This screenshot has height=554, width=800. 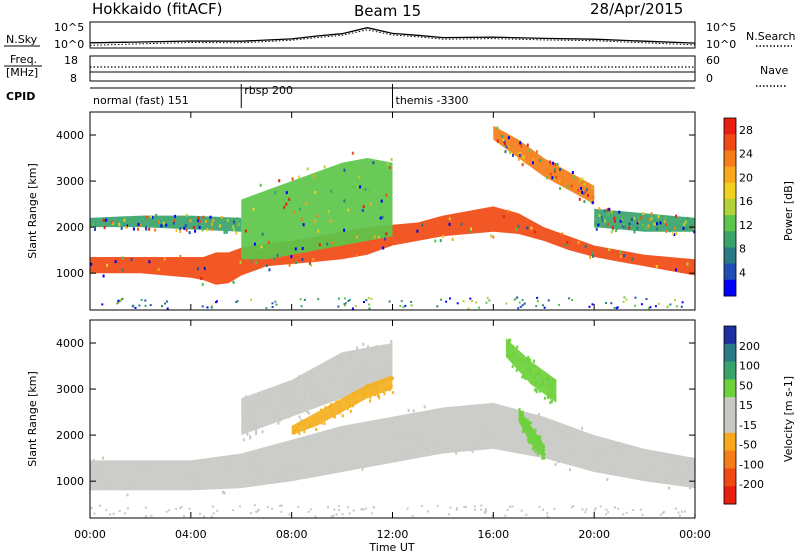 What do you see at coordinates (432, 100) in the screenshot?
I see `cpid-segment-label-2: themis -3300` at bounding box center [432, 100].